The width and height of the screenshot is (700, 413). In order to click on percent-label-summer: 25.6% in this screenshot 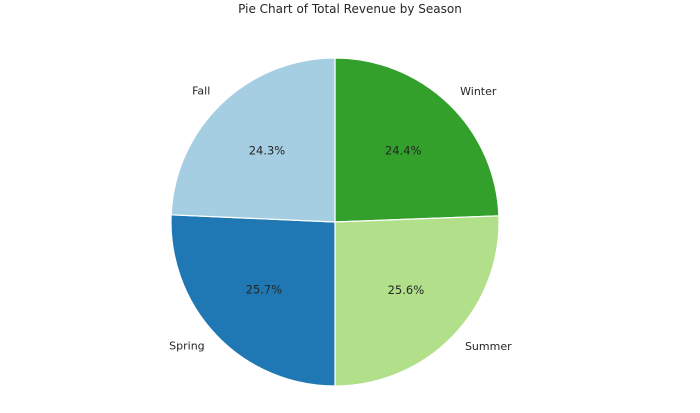, I will do `click(406, 290)`.